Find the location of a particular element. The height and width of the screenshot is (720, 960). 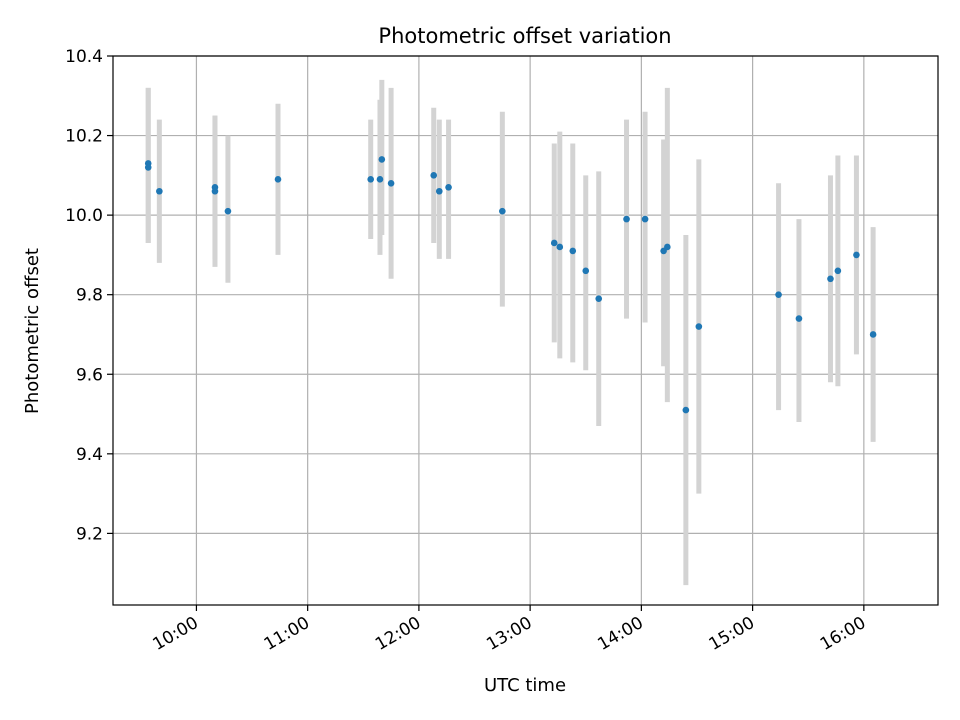

x-axis-label: UTC time is located at coordinates (525, 685).